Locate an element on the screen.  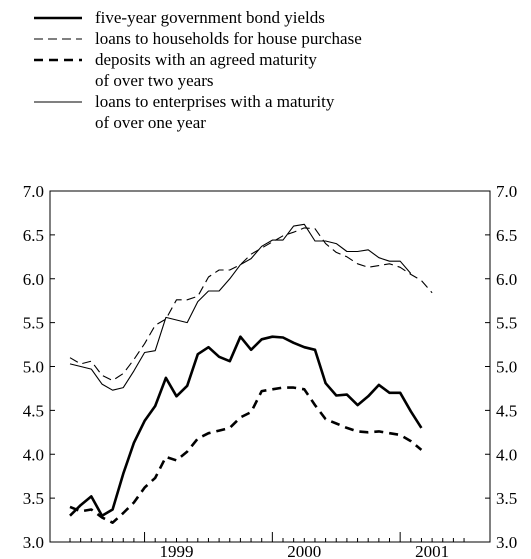
legend-label-4: loans to enterprises with a maturity is located at coordinates (215, 101).